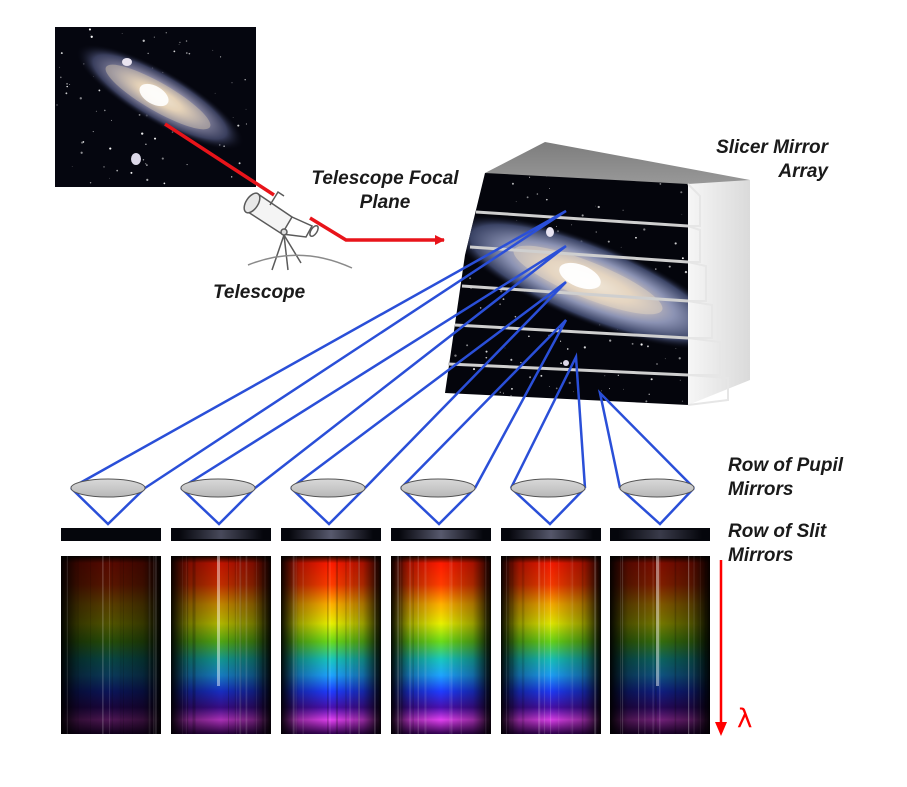 Image resolution: width=907 pixels, height=787 pixels. Describe the element at coordinates (777, 531) in the screenshot. I see `slit-label-line1: Row of Slit` at that location.